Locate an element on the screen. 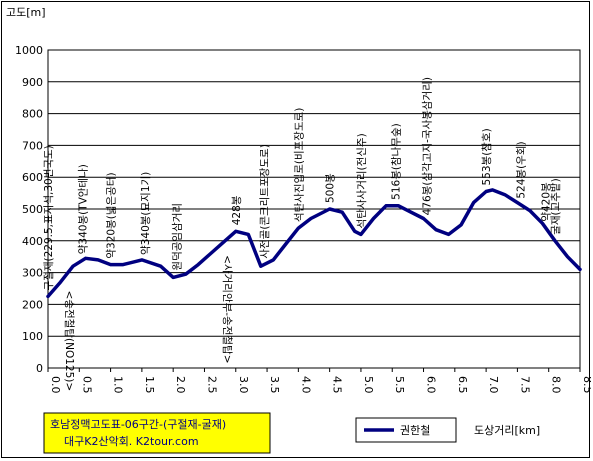 The width and height of the screenshot is (593, 461). x-tick-label: 3.5 is located at coordinates (274, 385).